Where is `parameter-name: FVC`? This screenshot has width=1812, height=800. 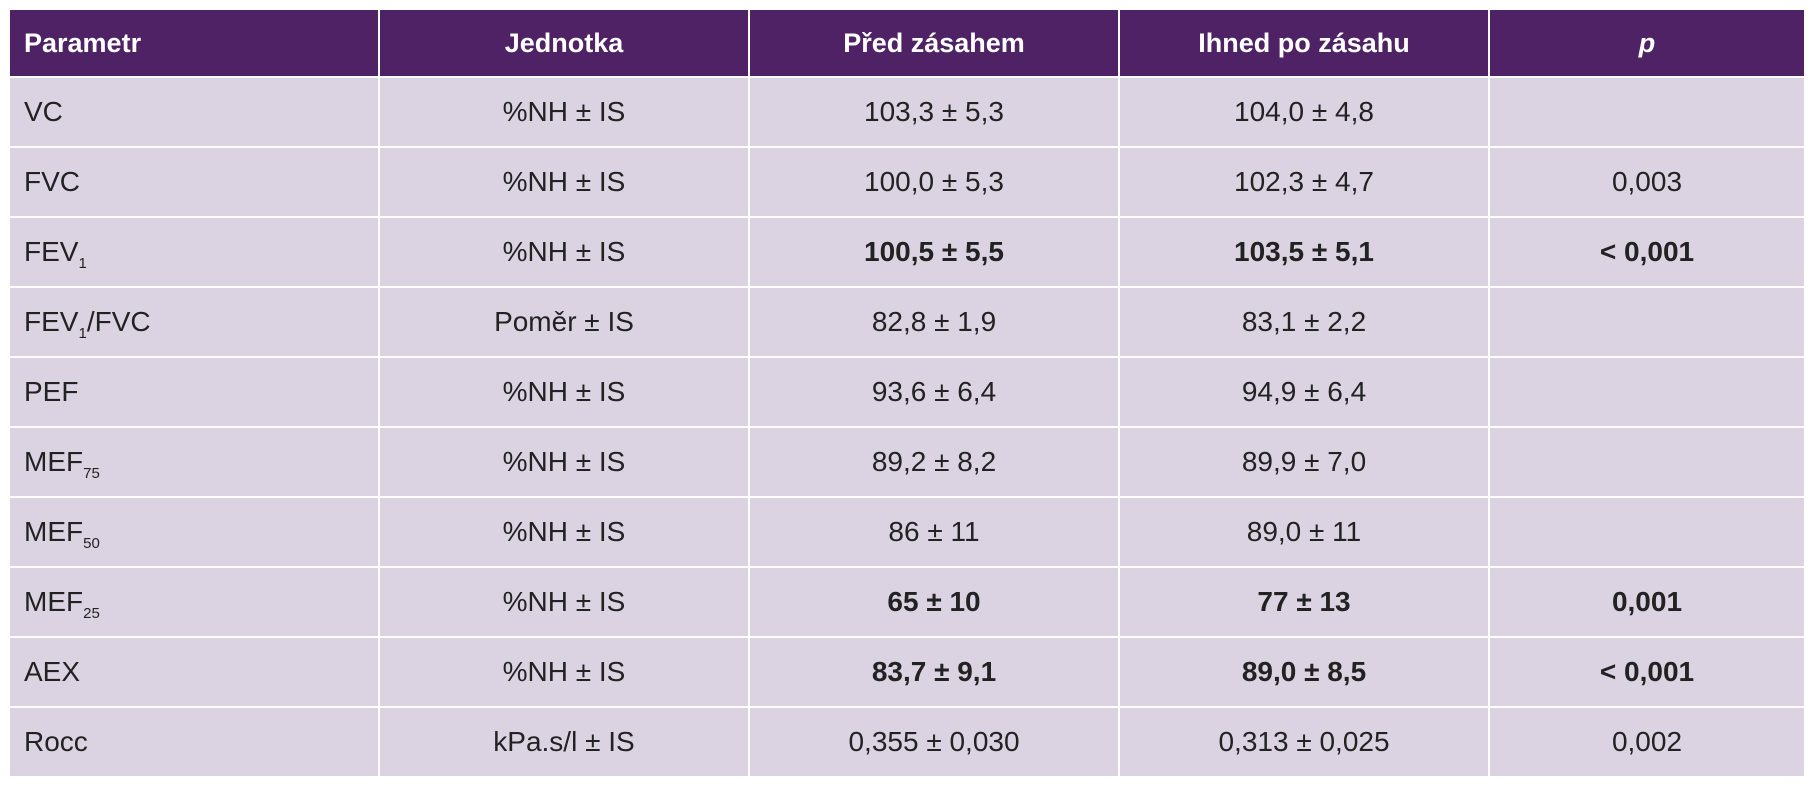 parameter-name: FVC is located at coordinates (52, 181).